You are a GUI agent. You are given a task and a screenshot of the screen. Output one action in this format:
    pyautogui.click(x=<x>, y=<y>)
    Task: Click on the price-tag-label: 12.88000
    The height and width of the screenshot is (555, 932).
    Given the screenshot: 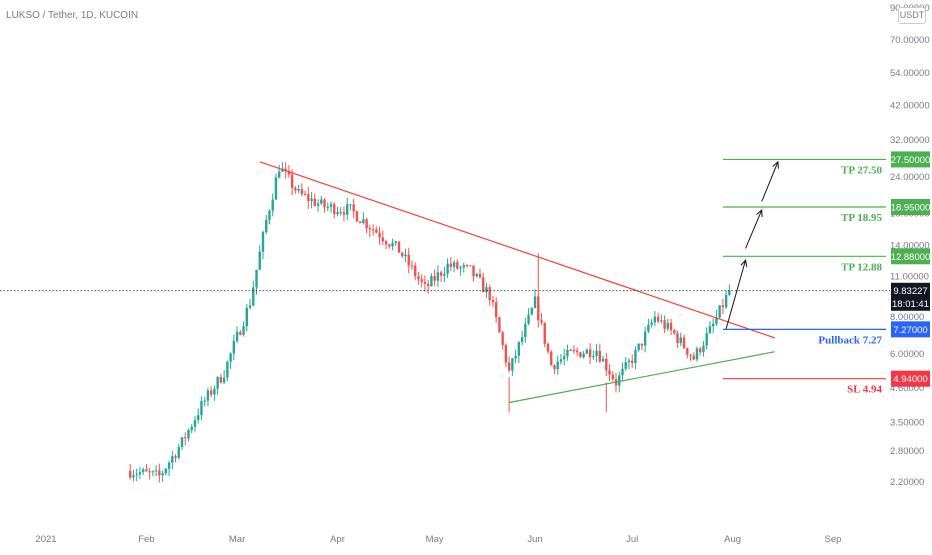 What is the action you would take?
    pyautogui.click(x=911, y=257)
    